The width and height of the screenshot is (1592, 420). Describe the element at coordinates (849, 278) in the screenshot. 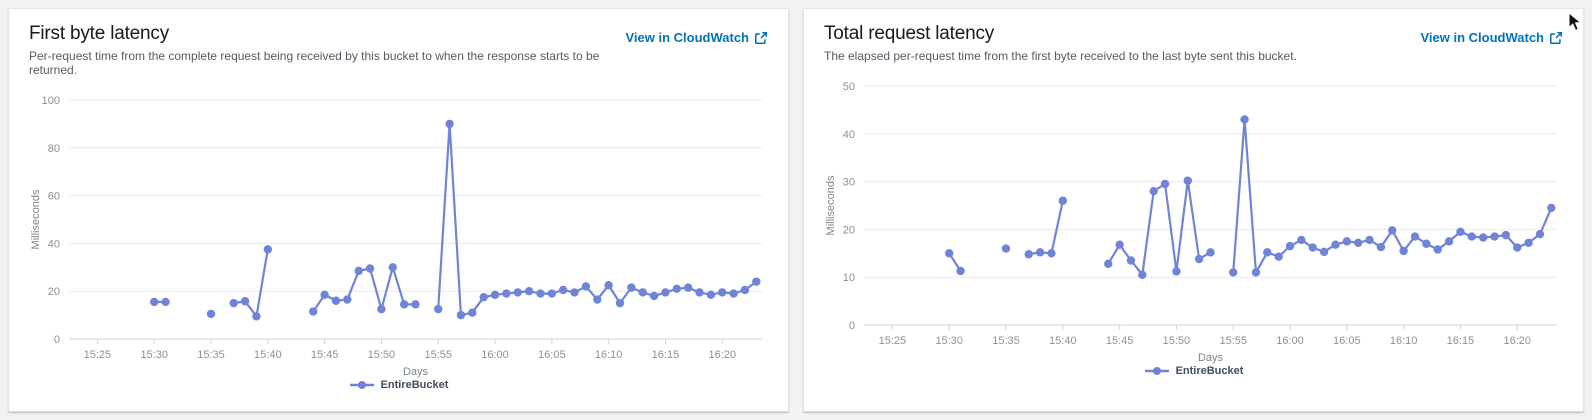

I see `svg-text: 10` at that location.